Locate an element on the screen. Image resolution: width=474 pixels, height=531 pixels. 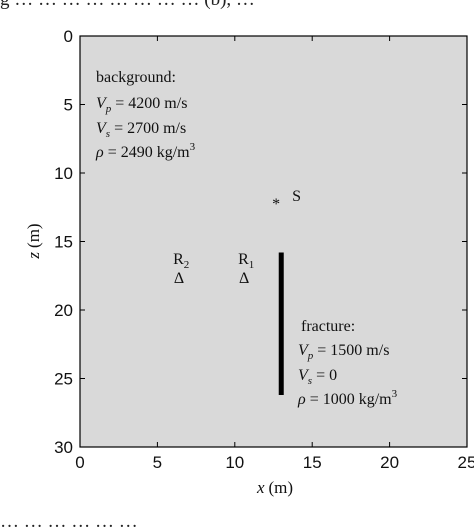
receiver-label: R2 is located at coordinates (181, 261).